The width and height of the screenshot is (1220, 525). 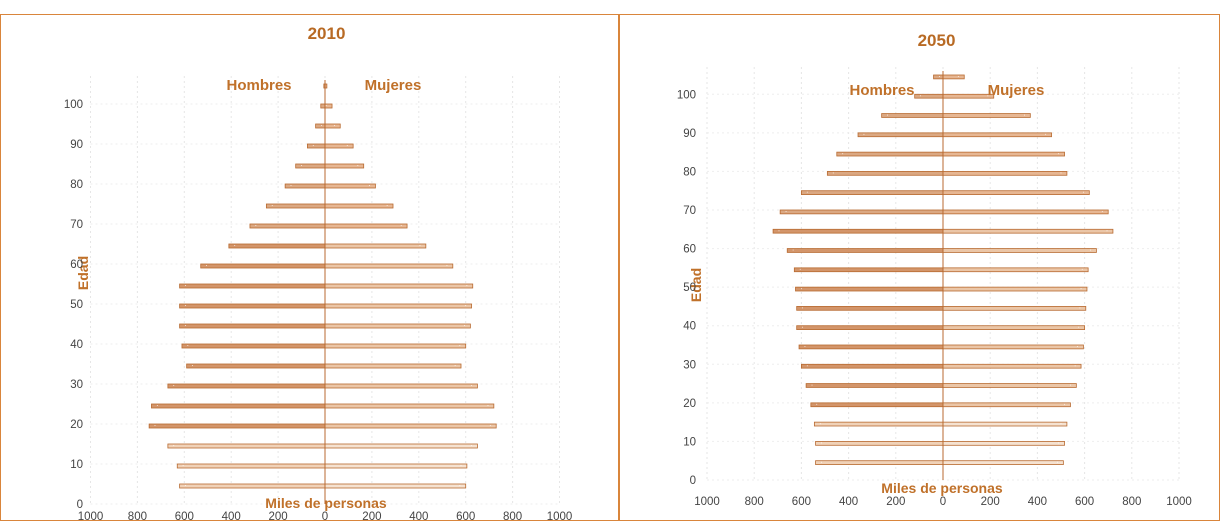 I want to click on y-tick-label: 80, so click(x=76, y=185).